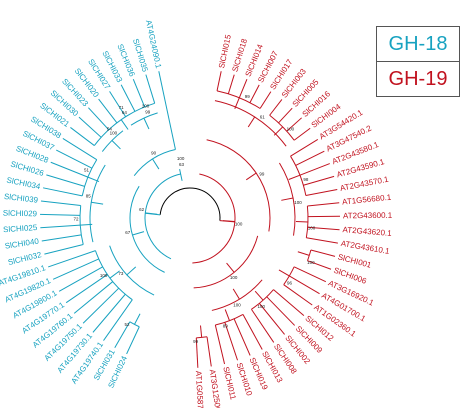  I want to click on bootstrap-value: 52, so click(127, 324).